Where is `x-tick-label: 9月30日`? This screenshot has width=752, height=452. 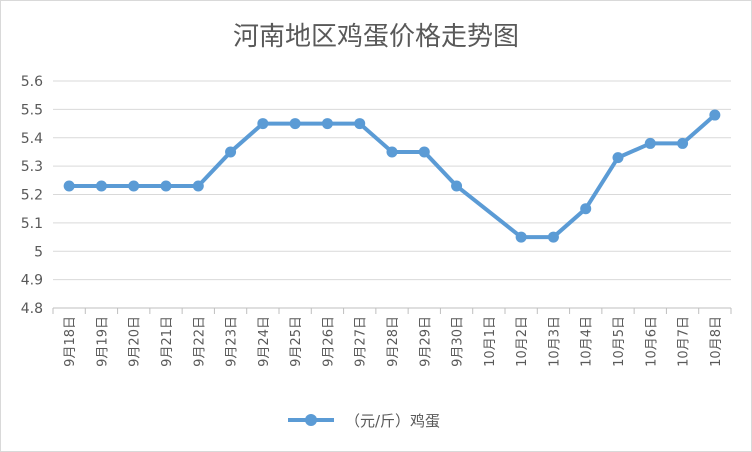
x-tick-label: 9月30日 is located at coordinates (458, 341).